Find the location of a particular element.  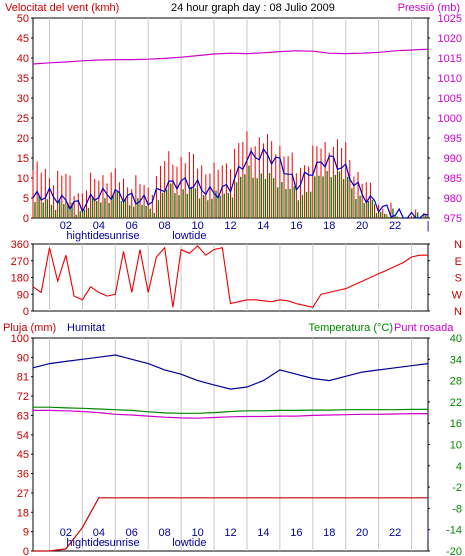

y2-tick-label: 990 is located at coordinates (453, 159).